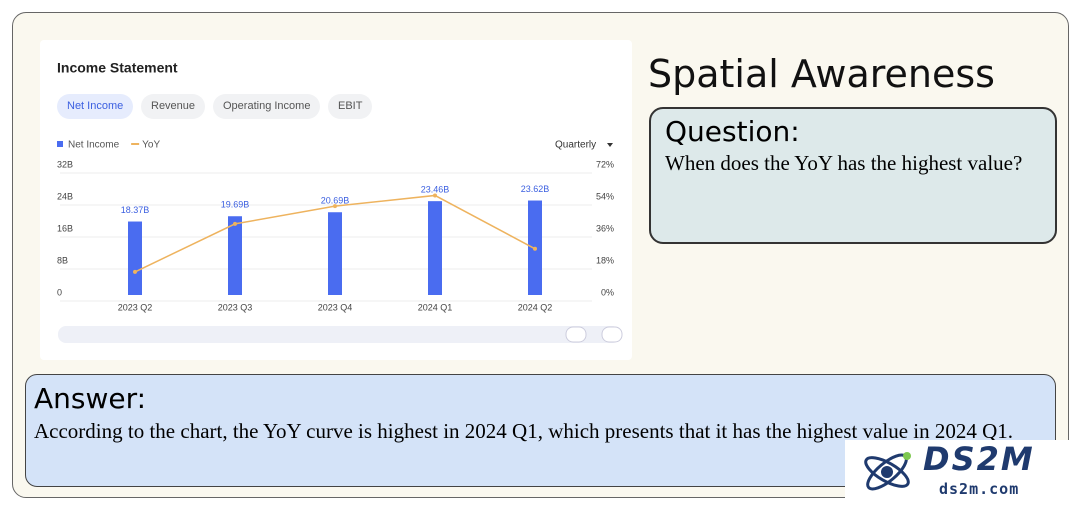  What do you see at coordinates (575, 145) in the screenshot?
I see `period-select: Quarterly` at bounding box center [575, 145].